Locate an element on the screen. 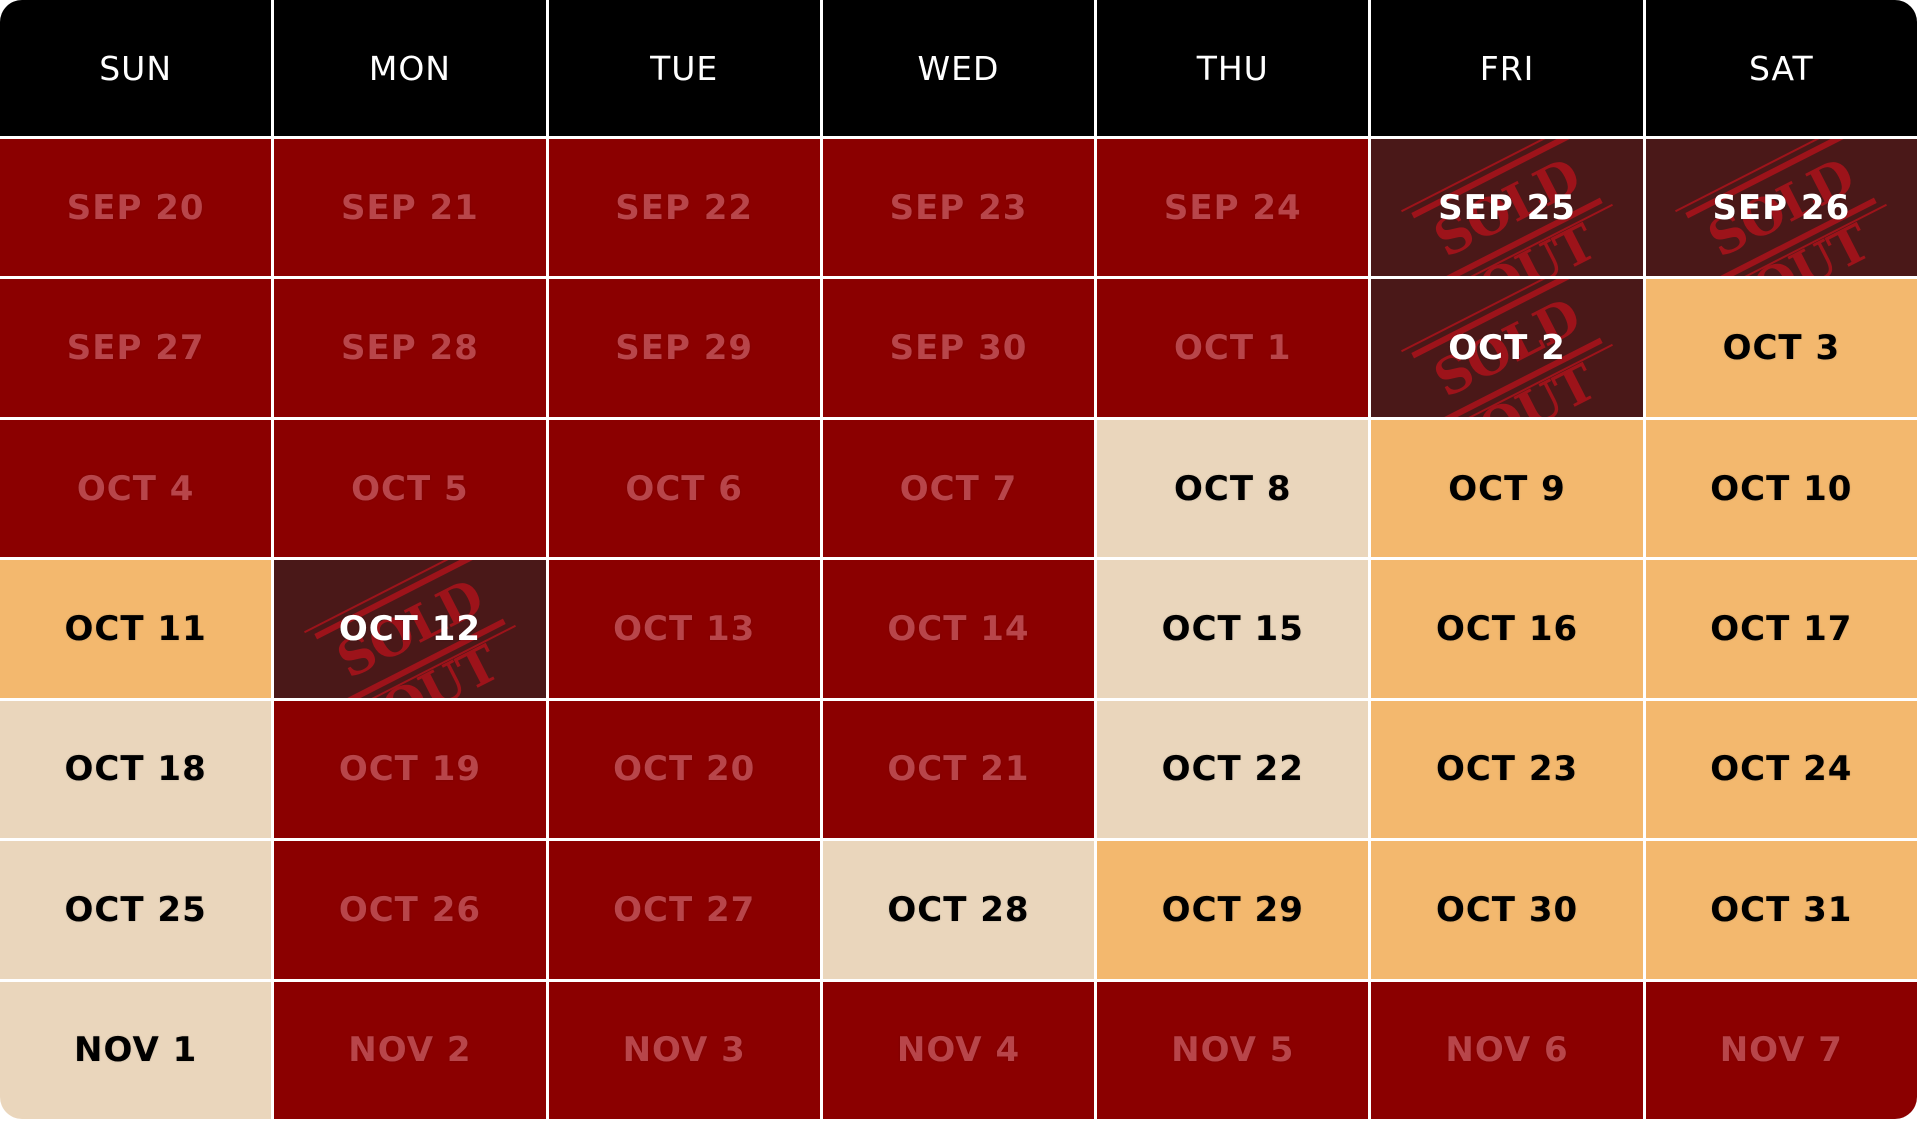 The image size is (1918, 1121). day-label: OCT 4 is located at coordinates (135, 488).